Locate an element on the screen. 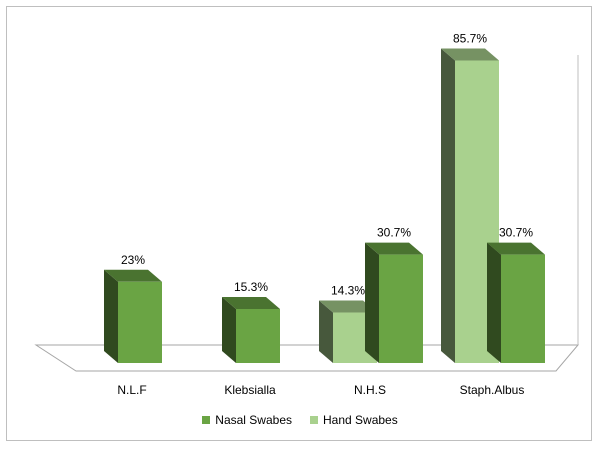 The width and height of the screenshot is (600, 449). category-label-nhs: N.H.S is located at coordinates (370, 390).